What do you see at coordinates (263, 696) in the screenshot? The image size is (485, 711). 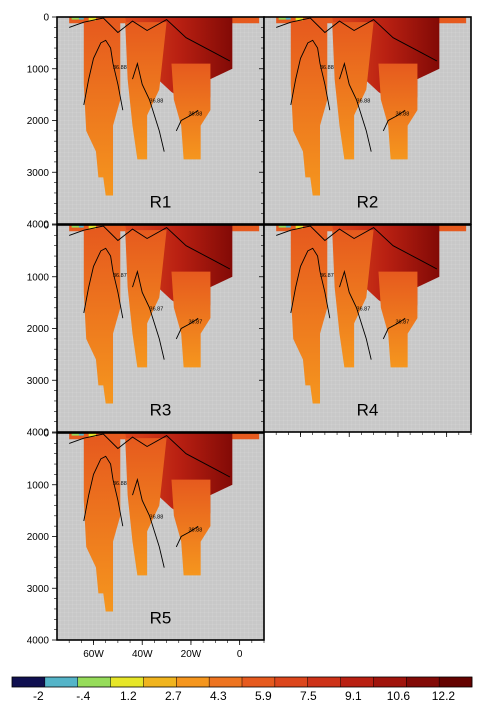 I see `colorbar-label: 5.9` at bounding box center [263, 696].